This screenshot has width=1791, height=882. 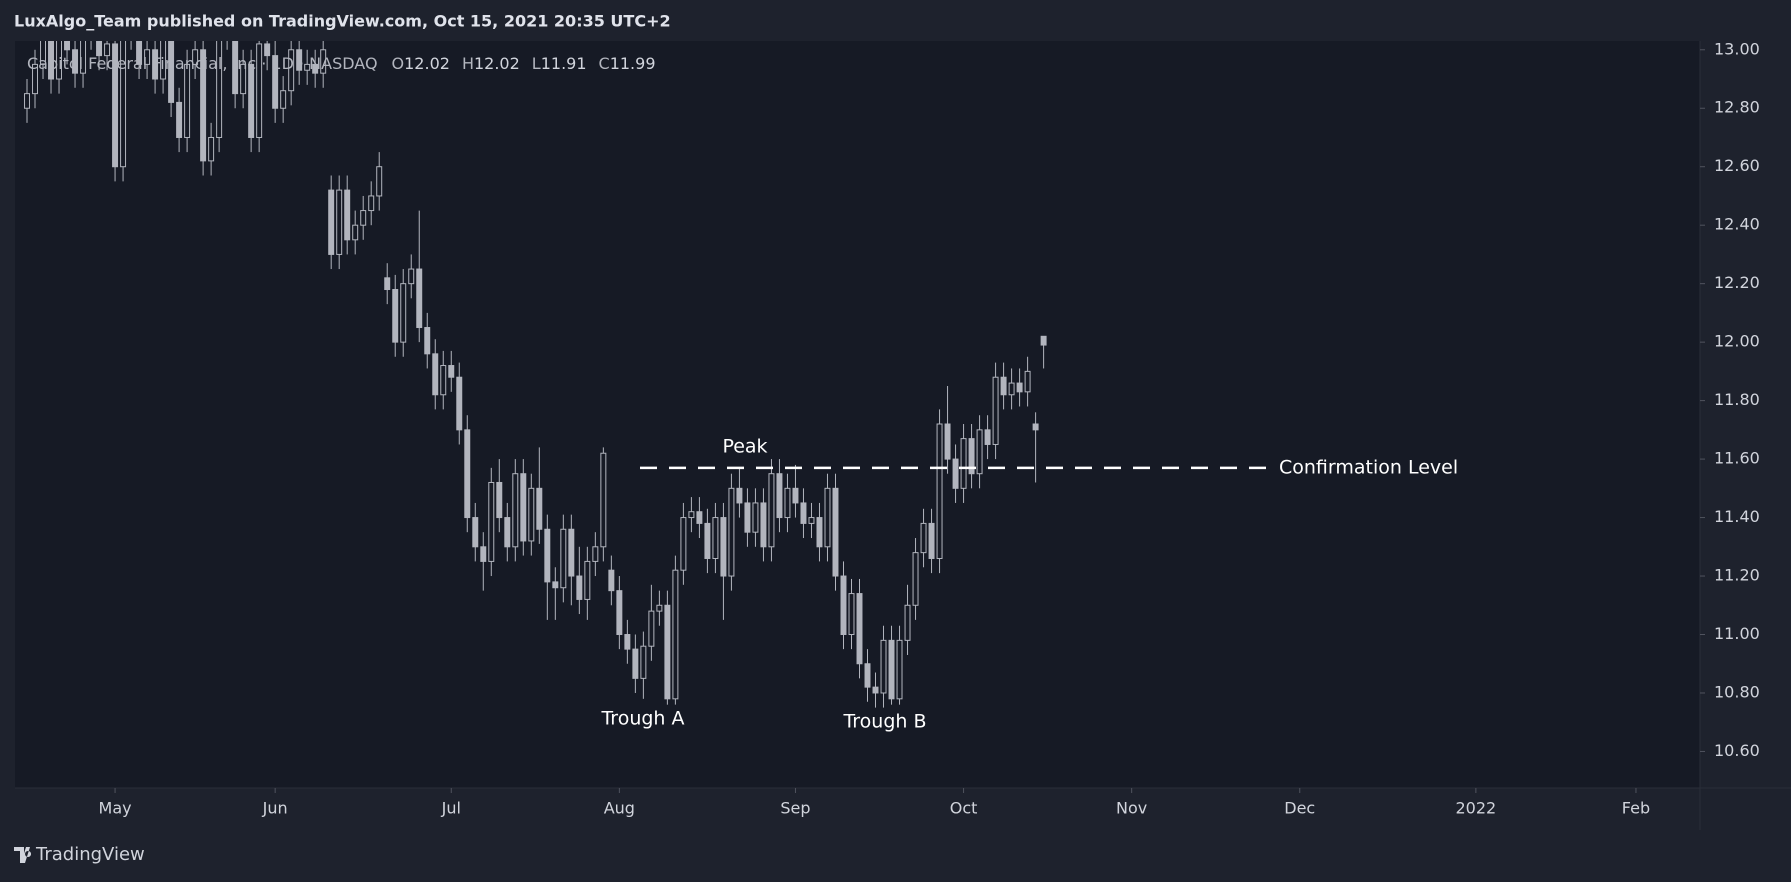 I want to click on y-tick-label: 12.60, so click(x=1737, y=165).